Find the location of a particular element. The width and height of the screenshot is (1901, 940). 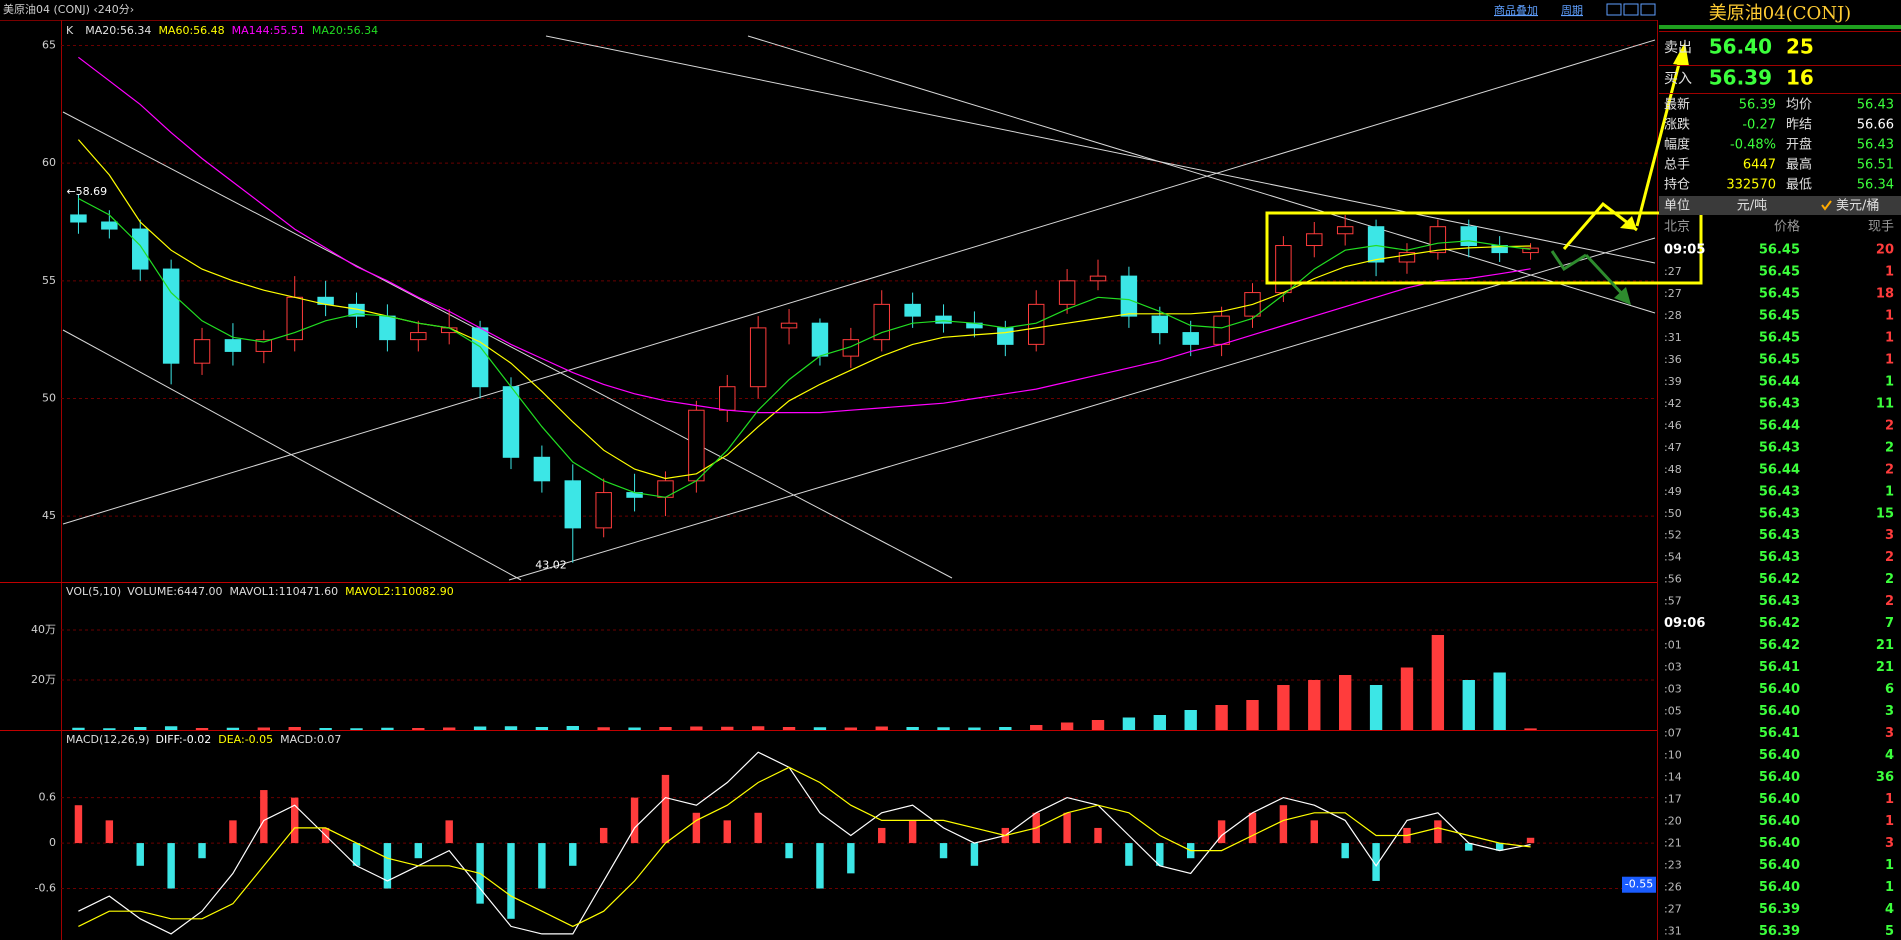

value-marker-label: -0.55 is located at coordinates (1639, 884).